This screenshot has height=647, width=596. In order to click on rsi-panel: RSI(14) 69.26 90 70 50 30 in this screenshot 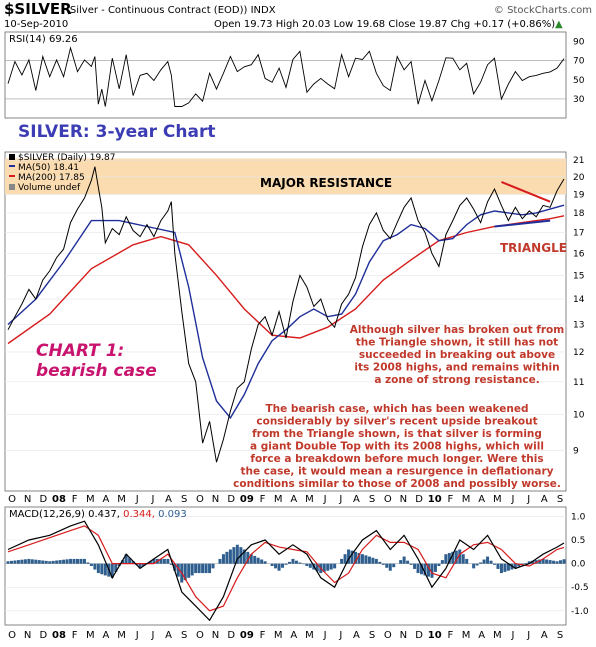, I will do `click(294, 75)`.